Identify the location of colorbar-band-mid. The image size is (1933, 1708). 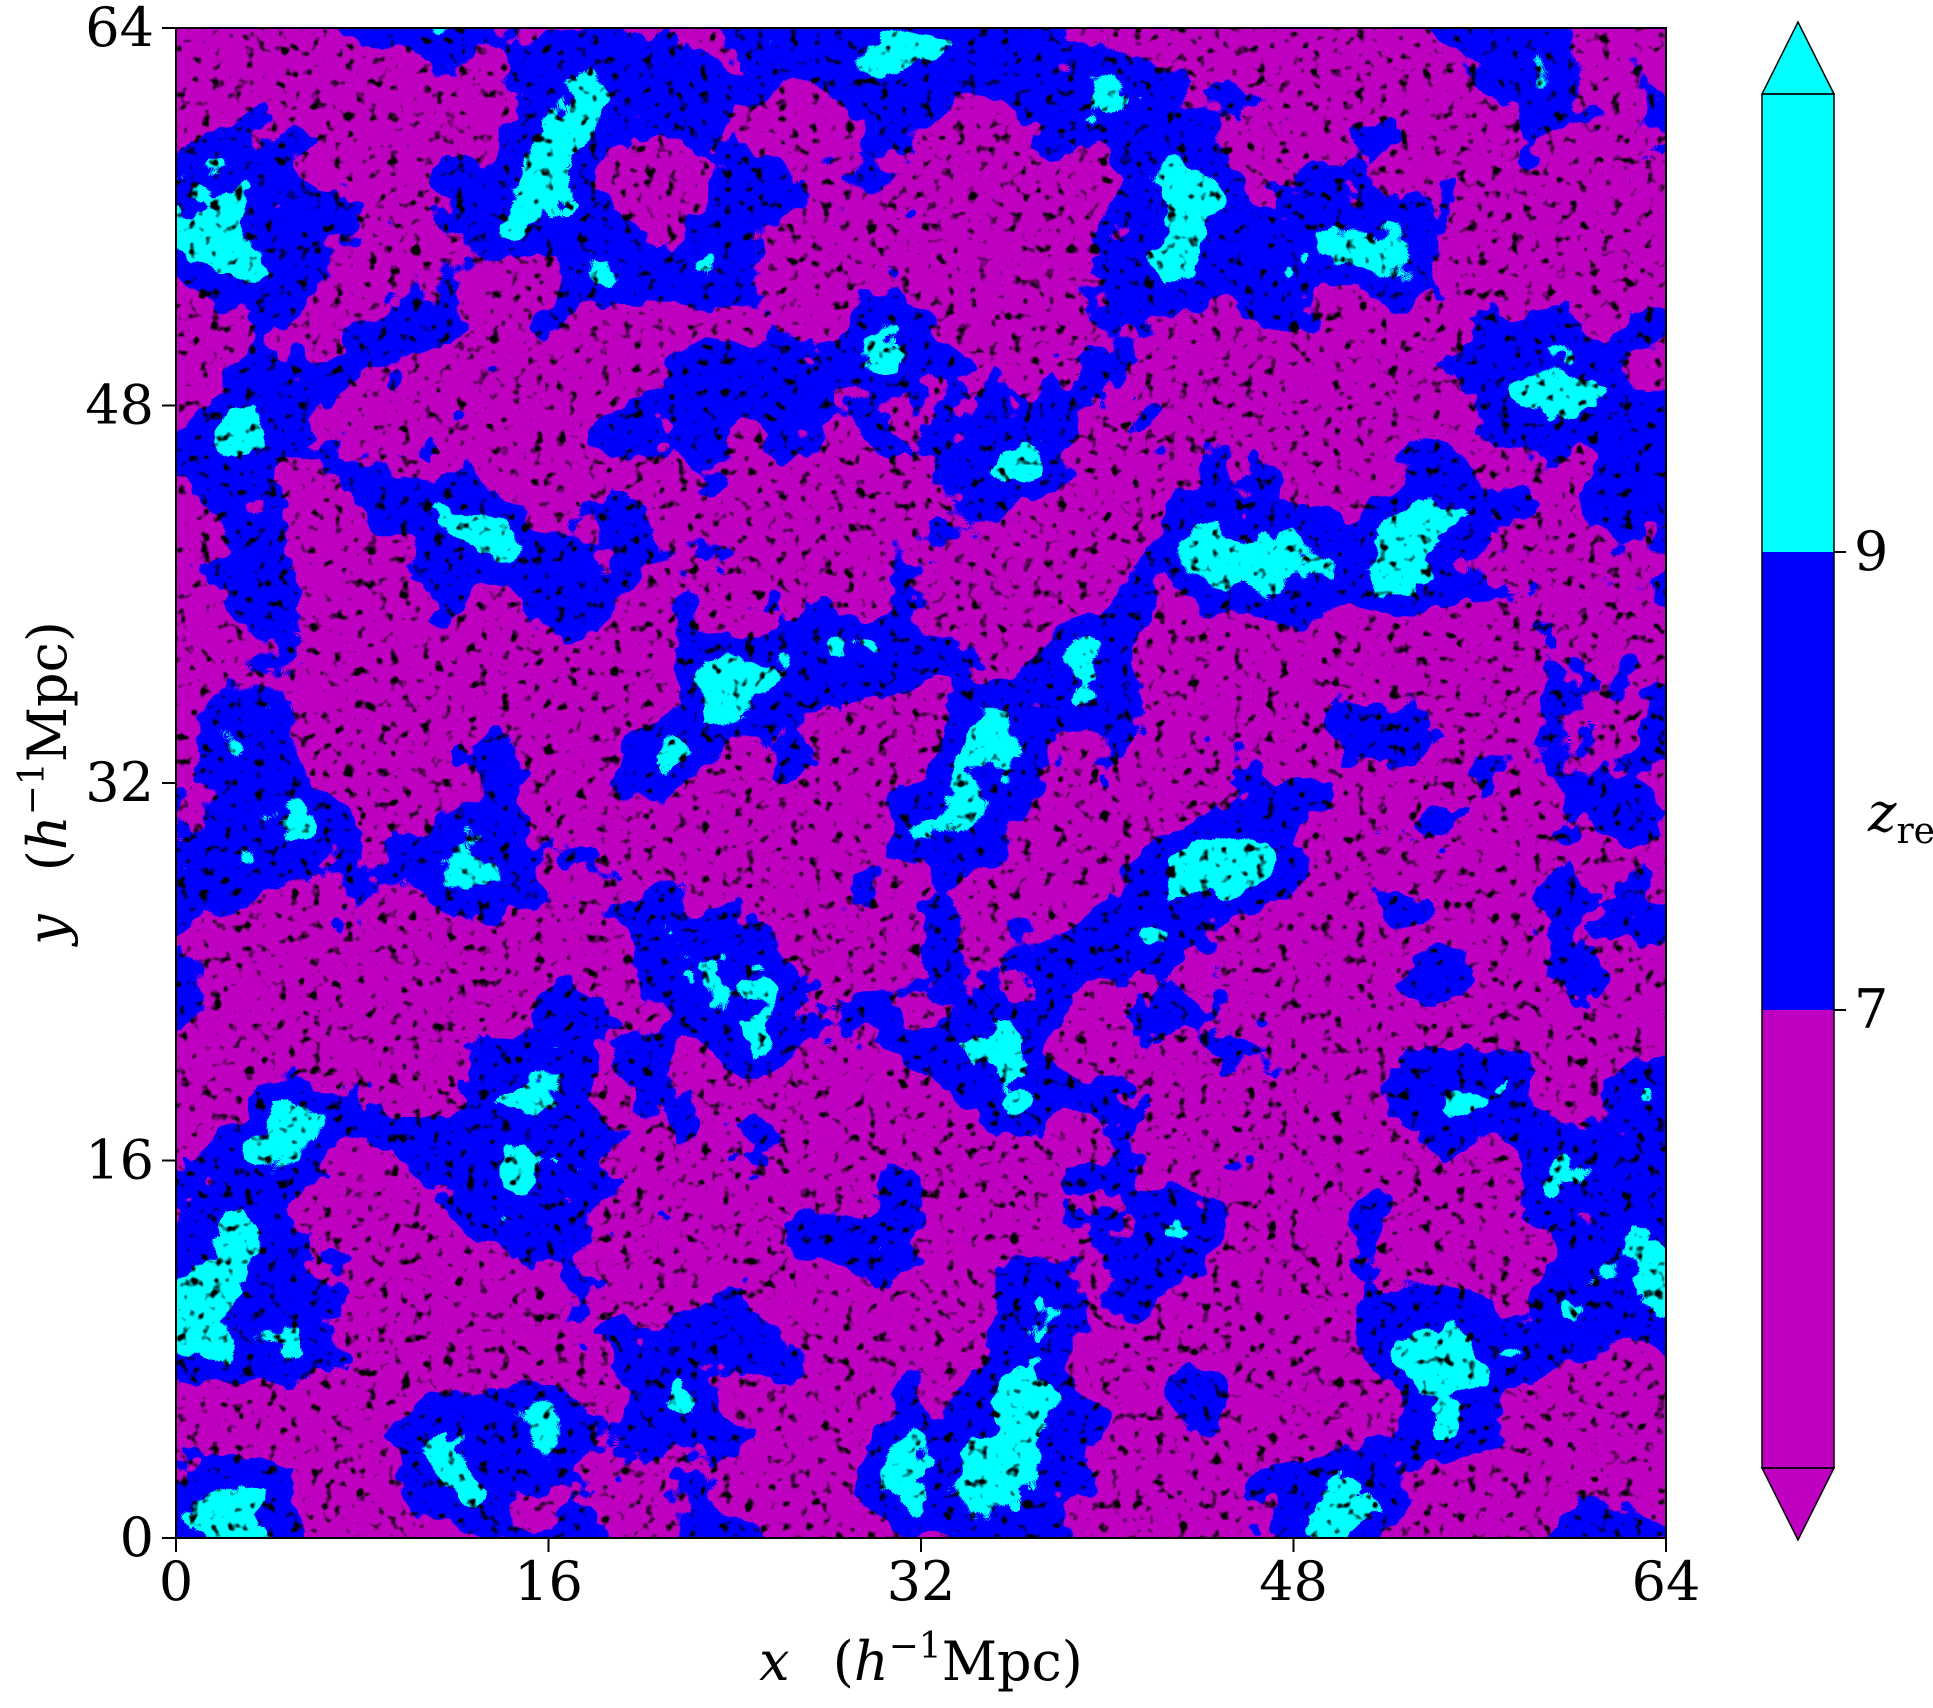
(1798, 781).